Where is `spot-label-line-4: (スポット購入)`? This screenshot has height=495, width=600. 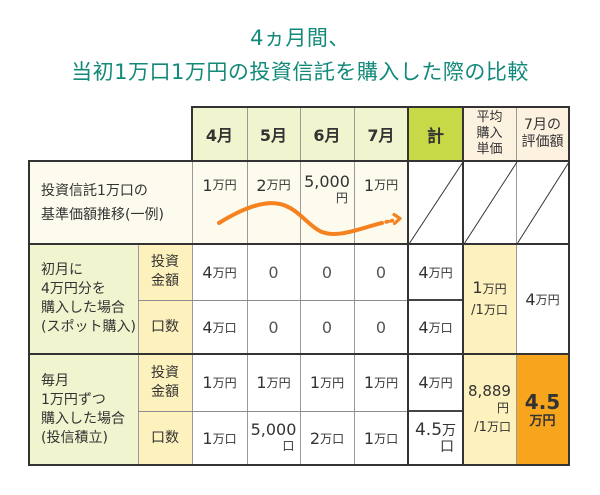 spot-label-line-4: (スポット購入) is located at coordinates (88, 327).